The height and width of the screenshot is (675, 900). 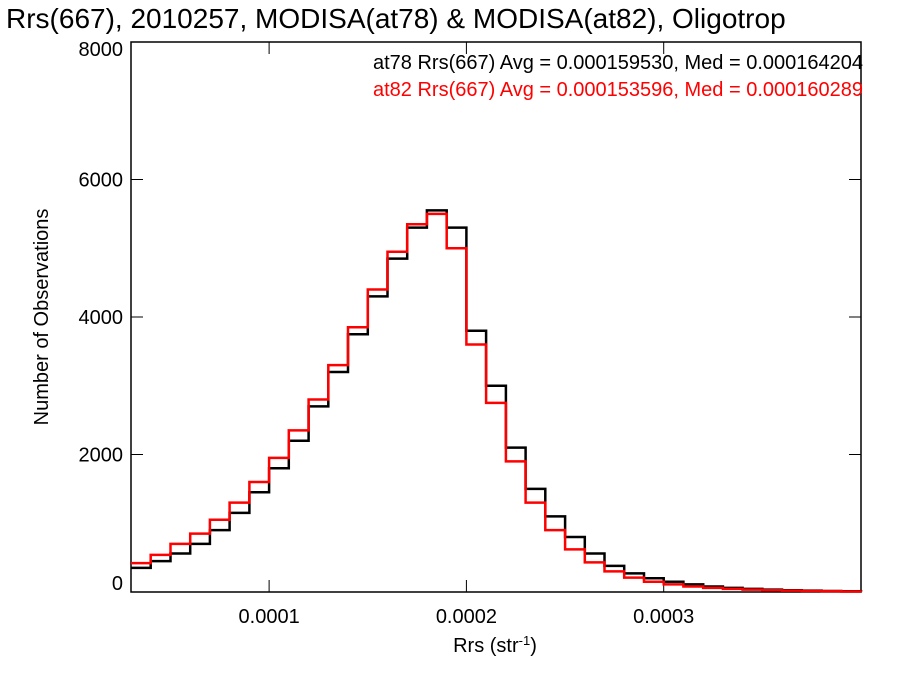 I want to click on y-tick-label: 2000, so click(x=101, y=456).